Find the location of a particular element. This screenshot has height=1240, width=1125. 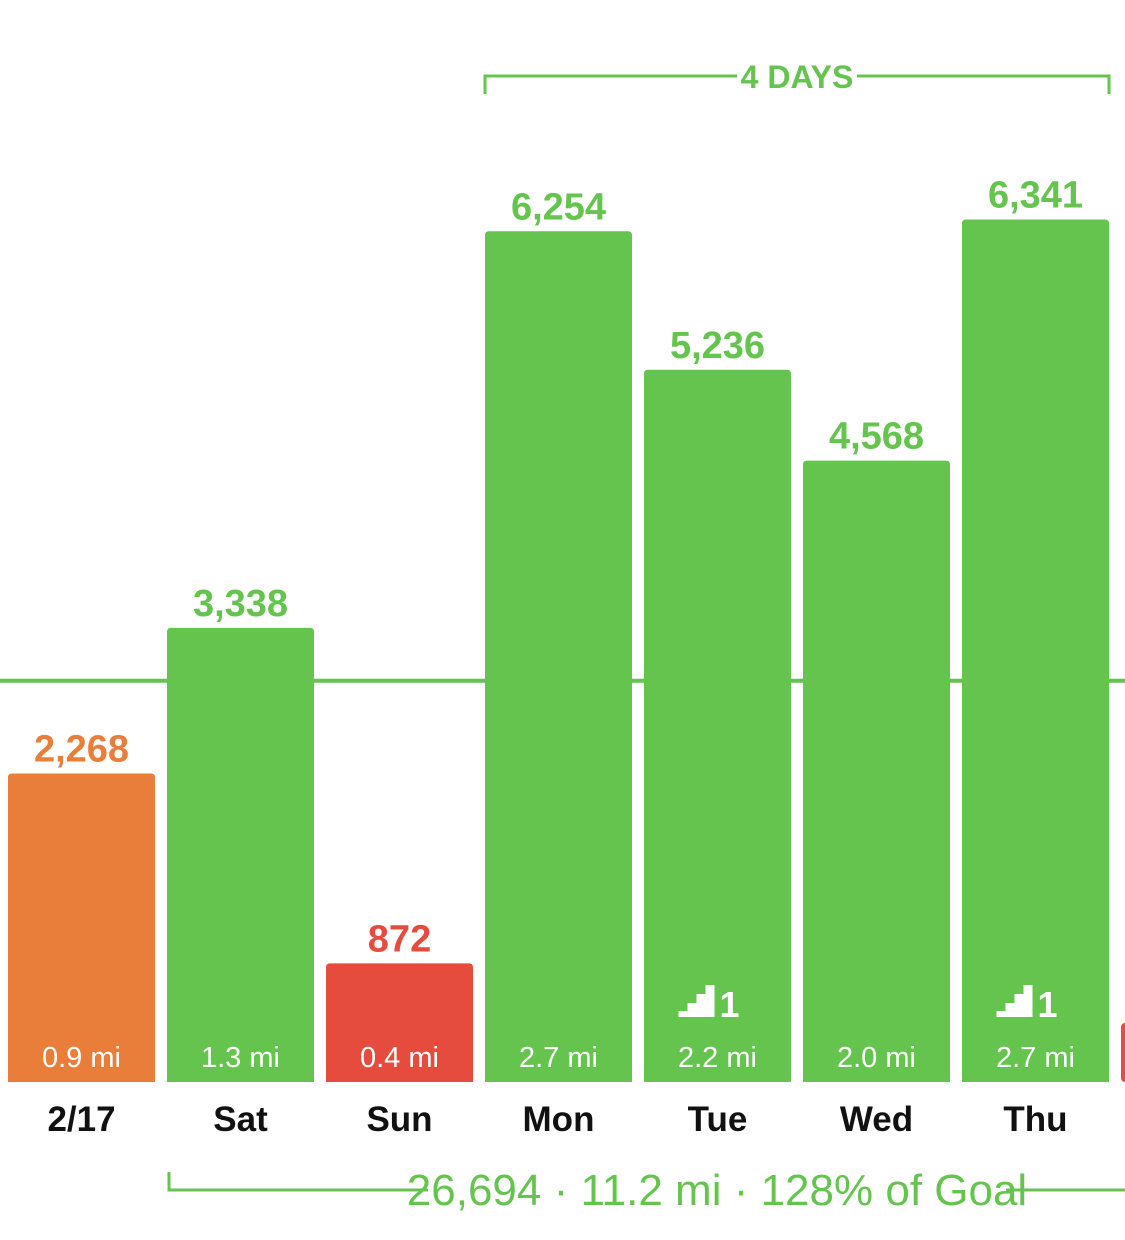

streak-label: 4 DAYS is located at coordinates (797, 77).